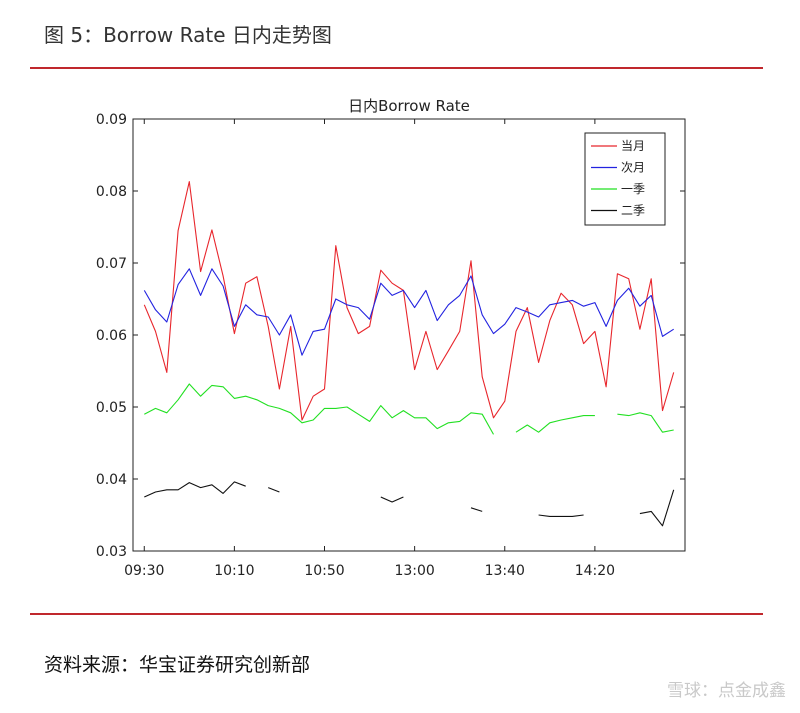  What do you see at coordinates (111, 120) in the screenshot?
I see `y-tick-label: 0.09` at bounding box center [111, 120].